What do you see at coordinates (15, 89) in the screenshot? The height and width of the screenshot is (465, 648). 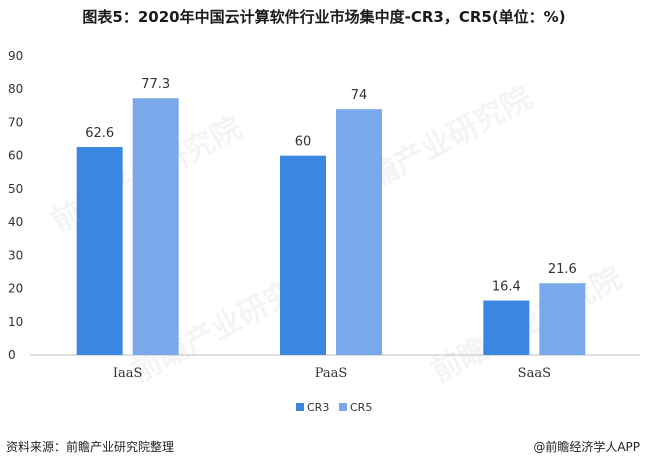 I see `y-tick-label: 80` at bounding box center [15, 89].